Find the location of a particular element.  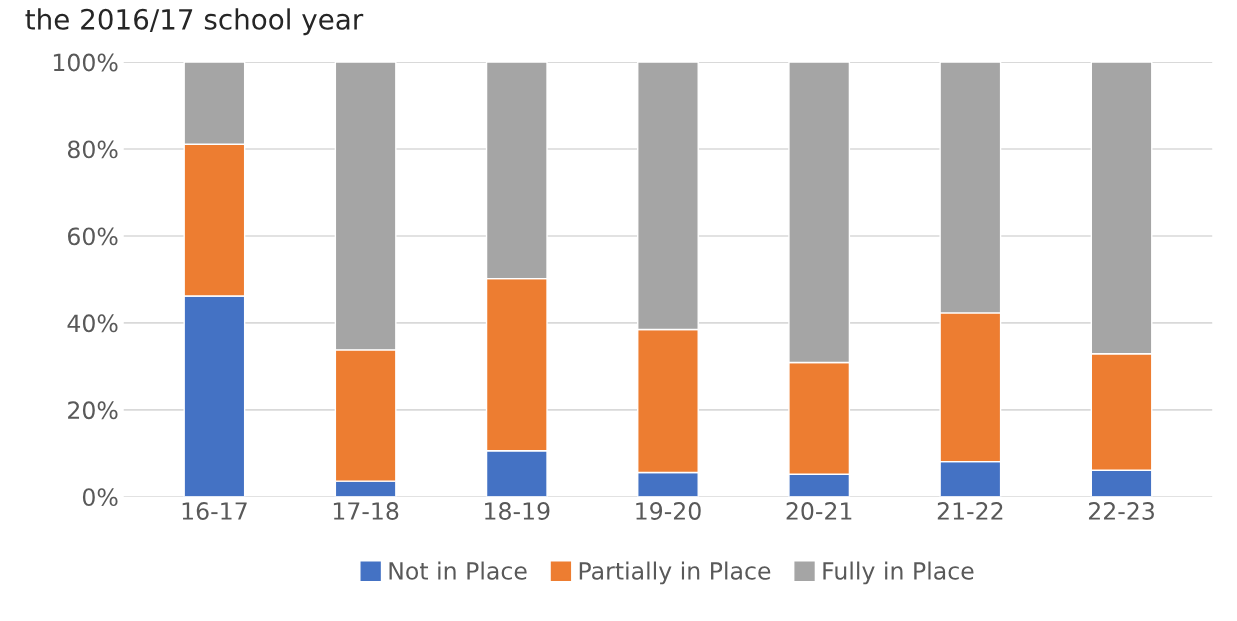

x-tick-label: 18-19 is located at coordinates (517, 511).